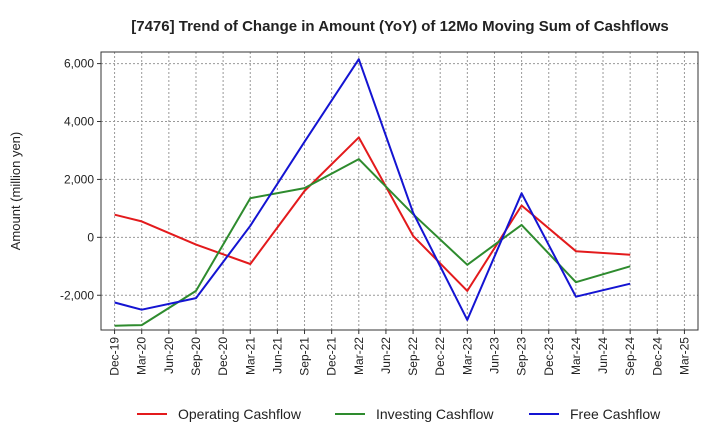 Image resolution: width=720 pixels, height=440 pixels. Describe the element at coordinates (359, 356) in the screenshot. I see `x-tick-label: Mar-22` at that location.